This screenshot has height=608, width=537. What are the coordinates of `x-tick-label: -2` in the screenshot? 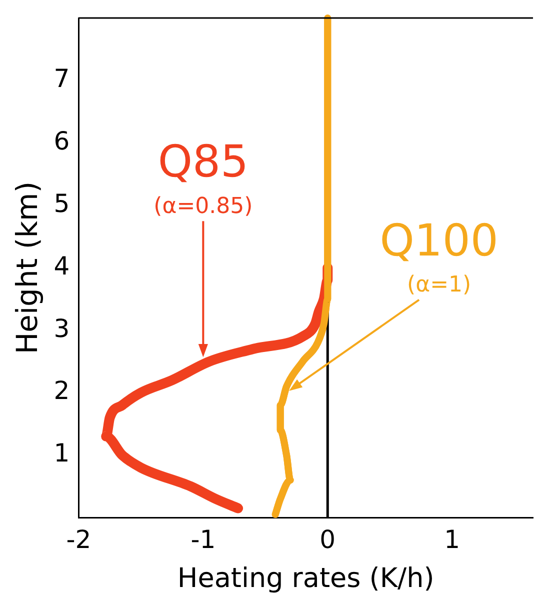 It's located at (79, 539).